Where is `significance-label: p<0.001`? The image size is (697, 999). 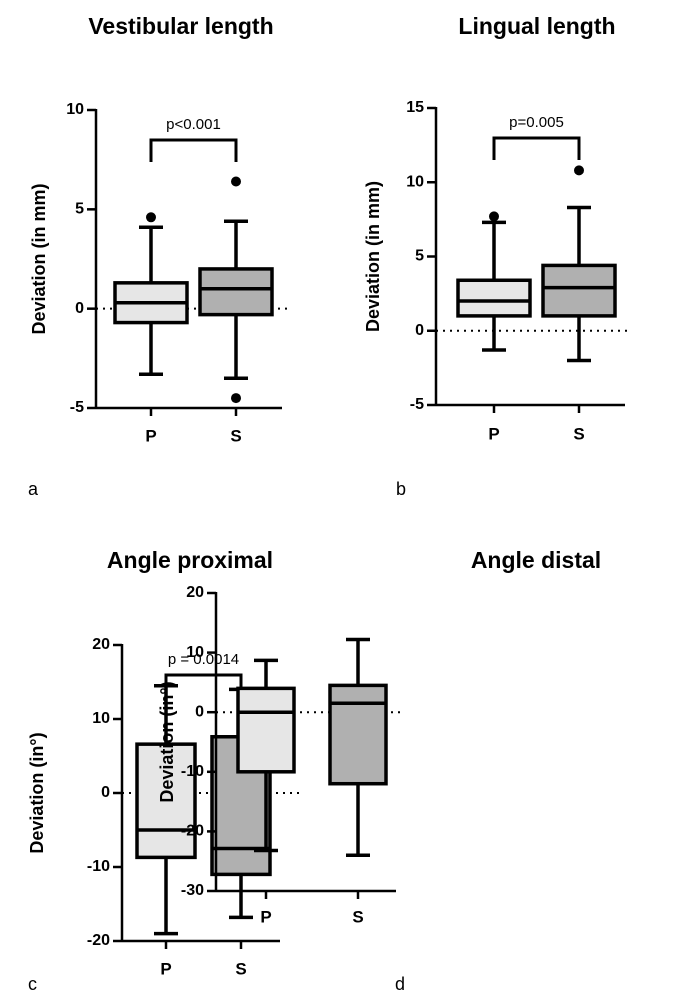 significance-label: p<0.001 is located at coordinates (193, 124).